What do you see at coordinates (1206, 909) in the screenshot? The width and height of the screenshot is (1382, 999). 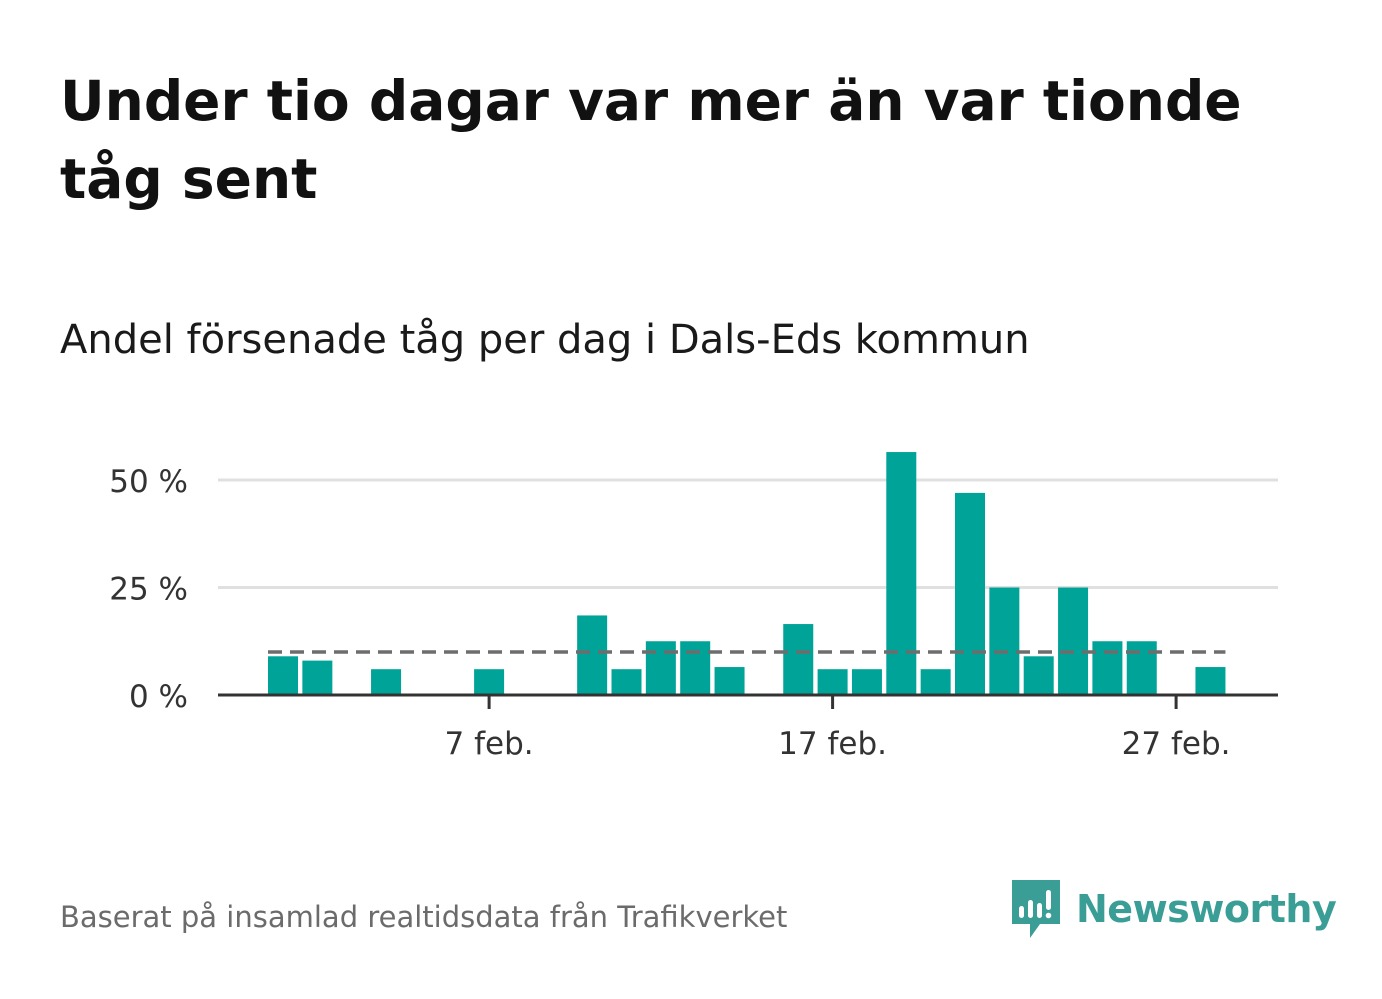 I see `brand-name: Newsworthy` at bounding box center [1206, 909].